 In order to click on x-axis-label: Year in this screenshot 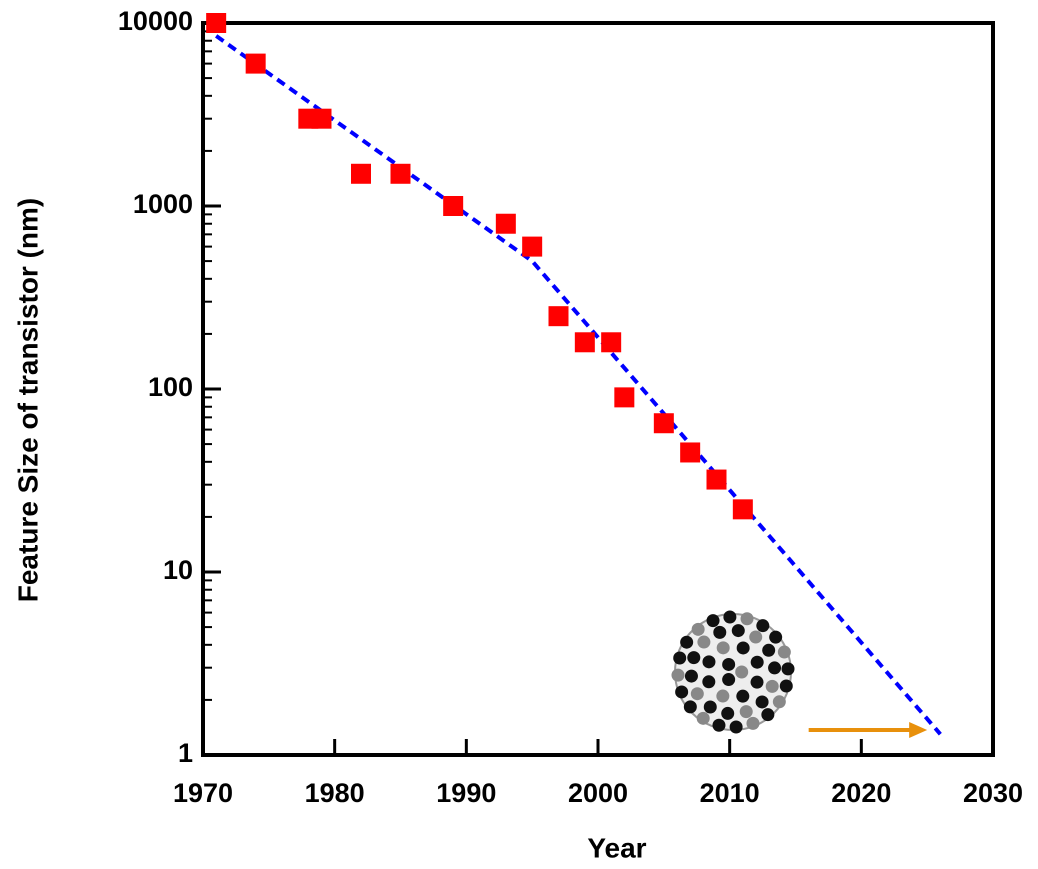, I will do `click(616, 847)`.